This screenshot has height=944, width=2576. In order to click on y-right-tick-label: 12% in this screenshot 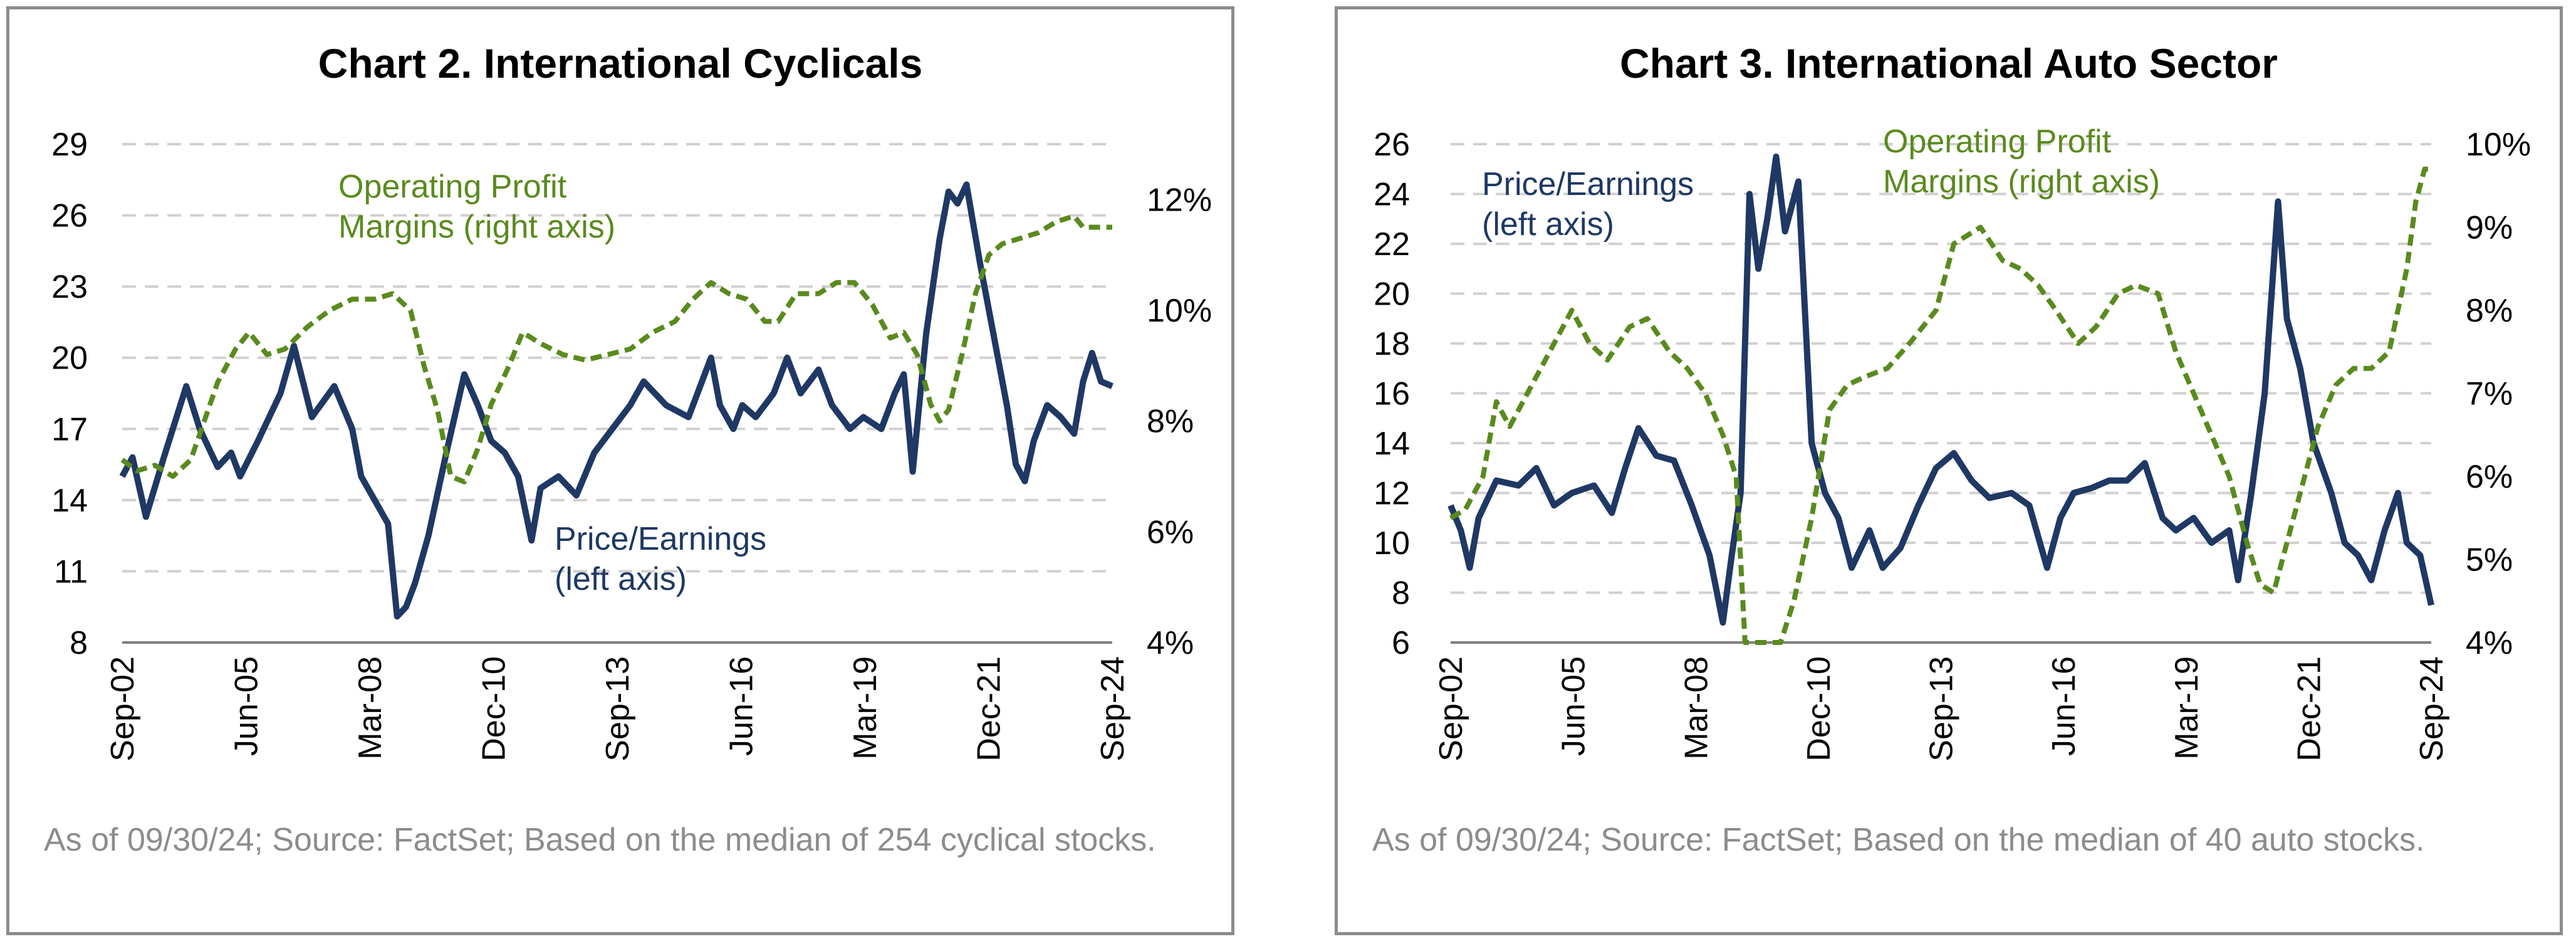, I will do `click(1179, 200)`.